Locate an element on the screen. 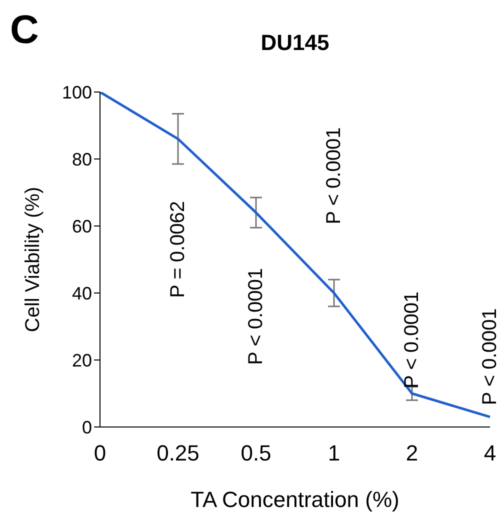  x-tick-label: 2 is located at coordinates (412, 453).